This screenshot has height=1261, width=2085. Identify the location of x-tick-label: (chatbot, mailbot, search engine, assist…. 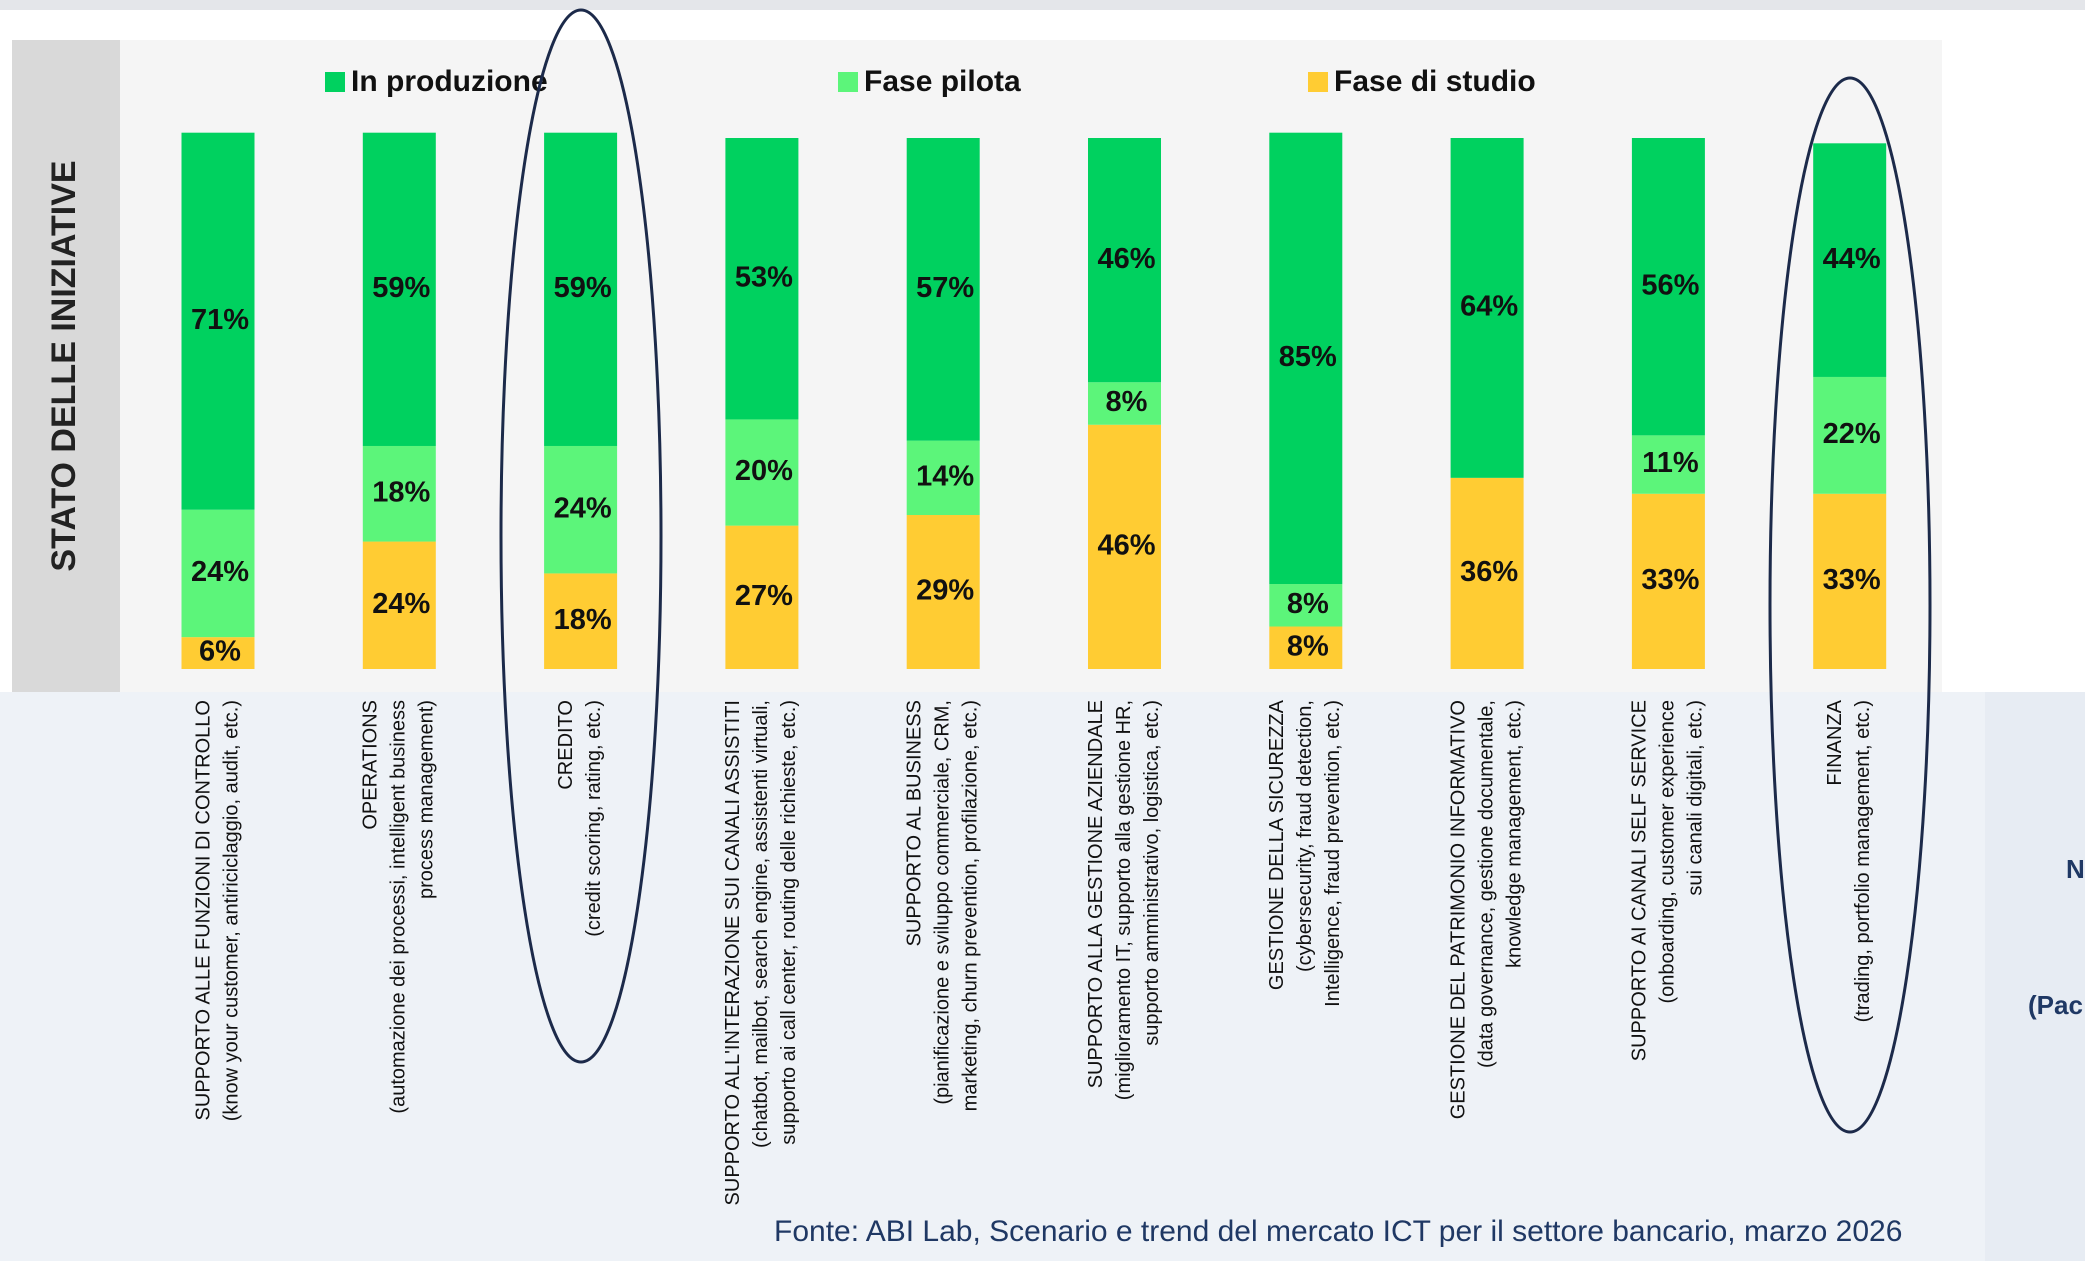
(761, 924).